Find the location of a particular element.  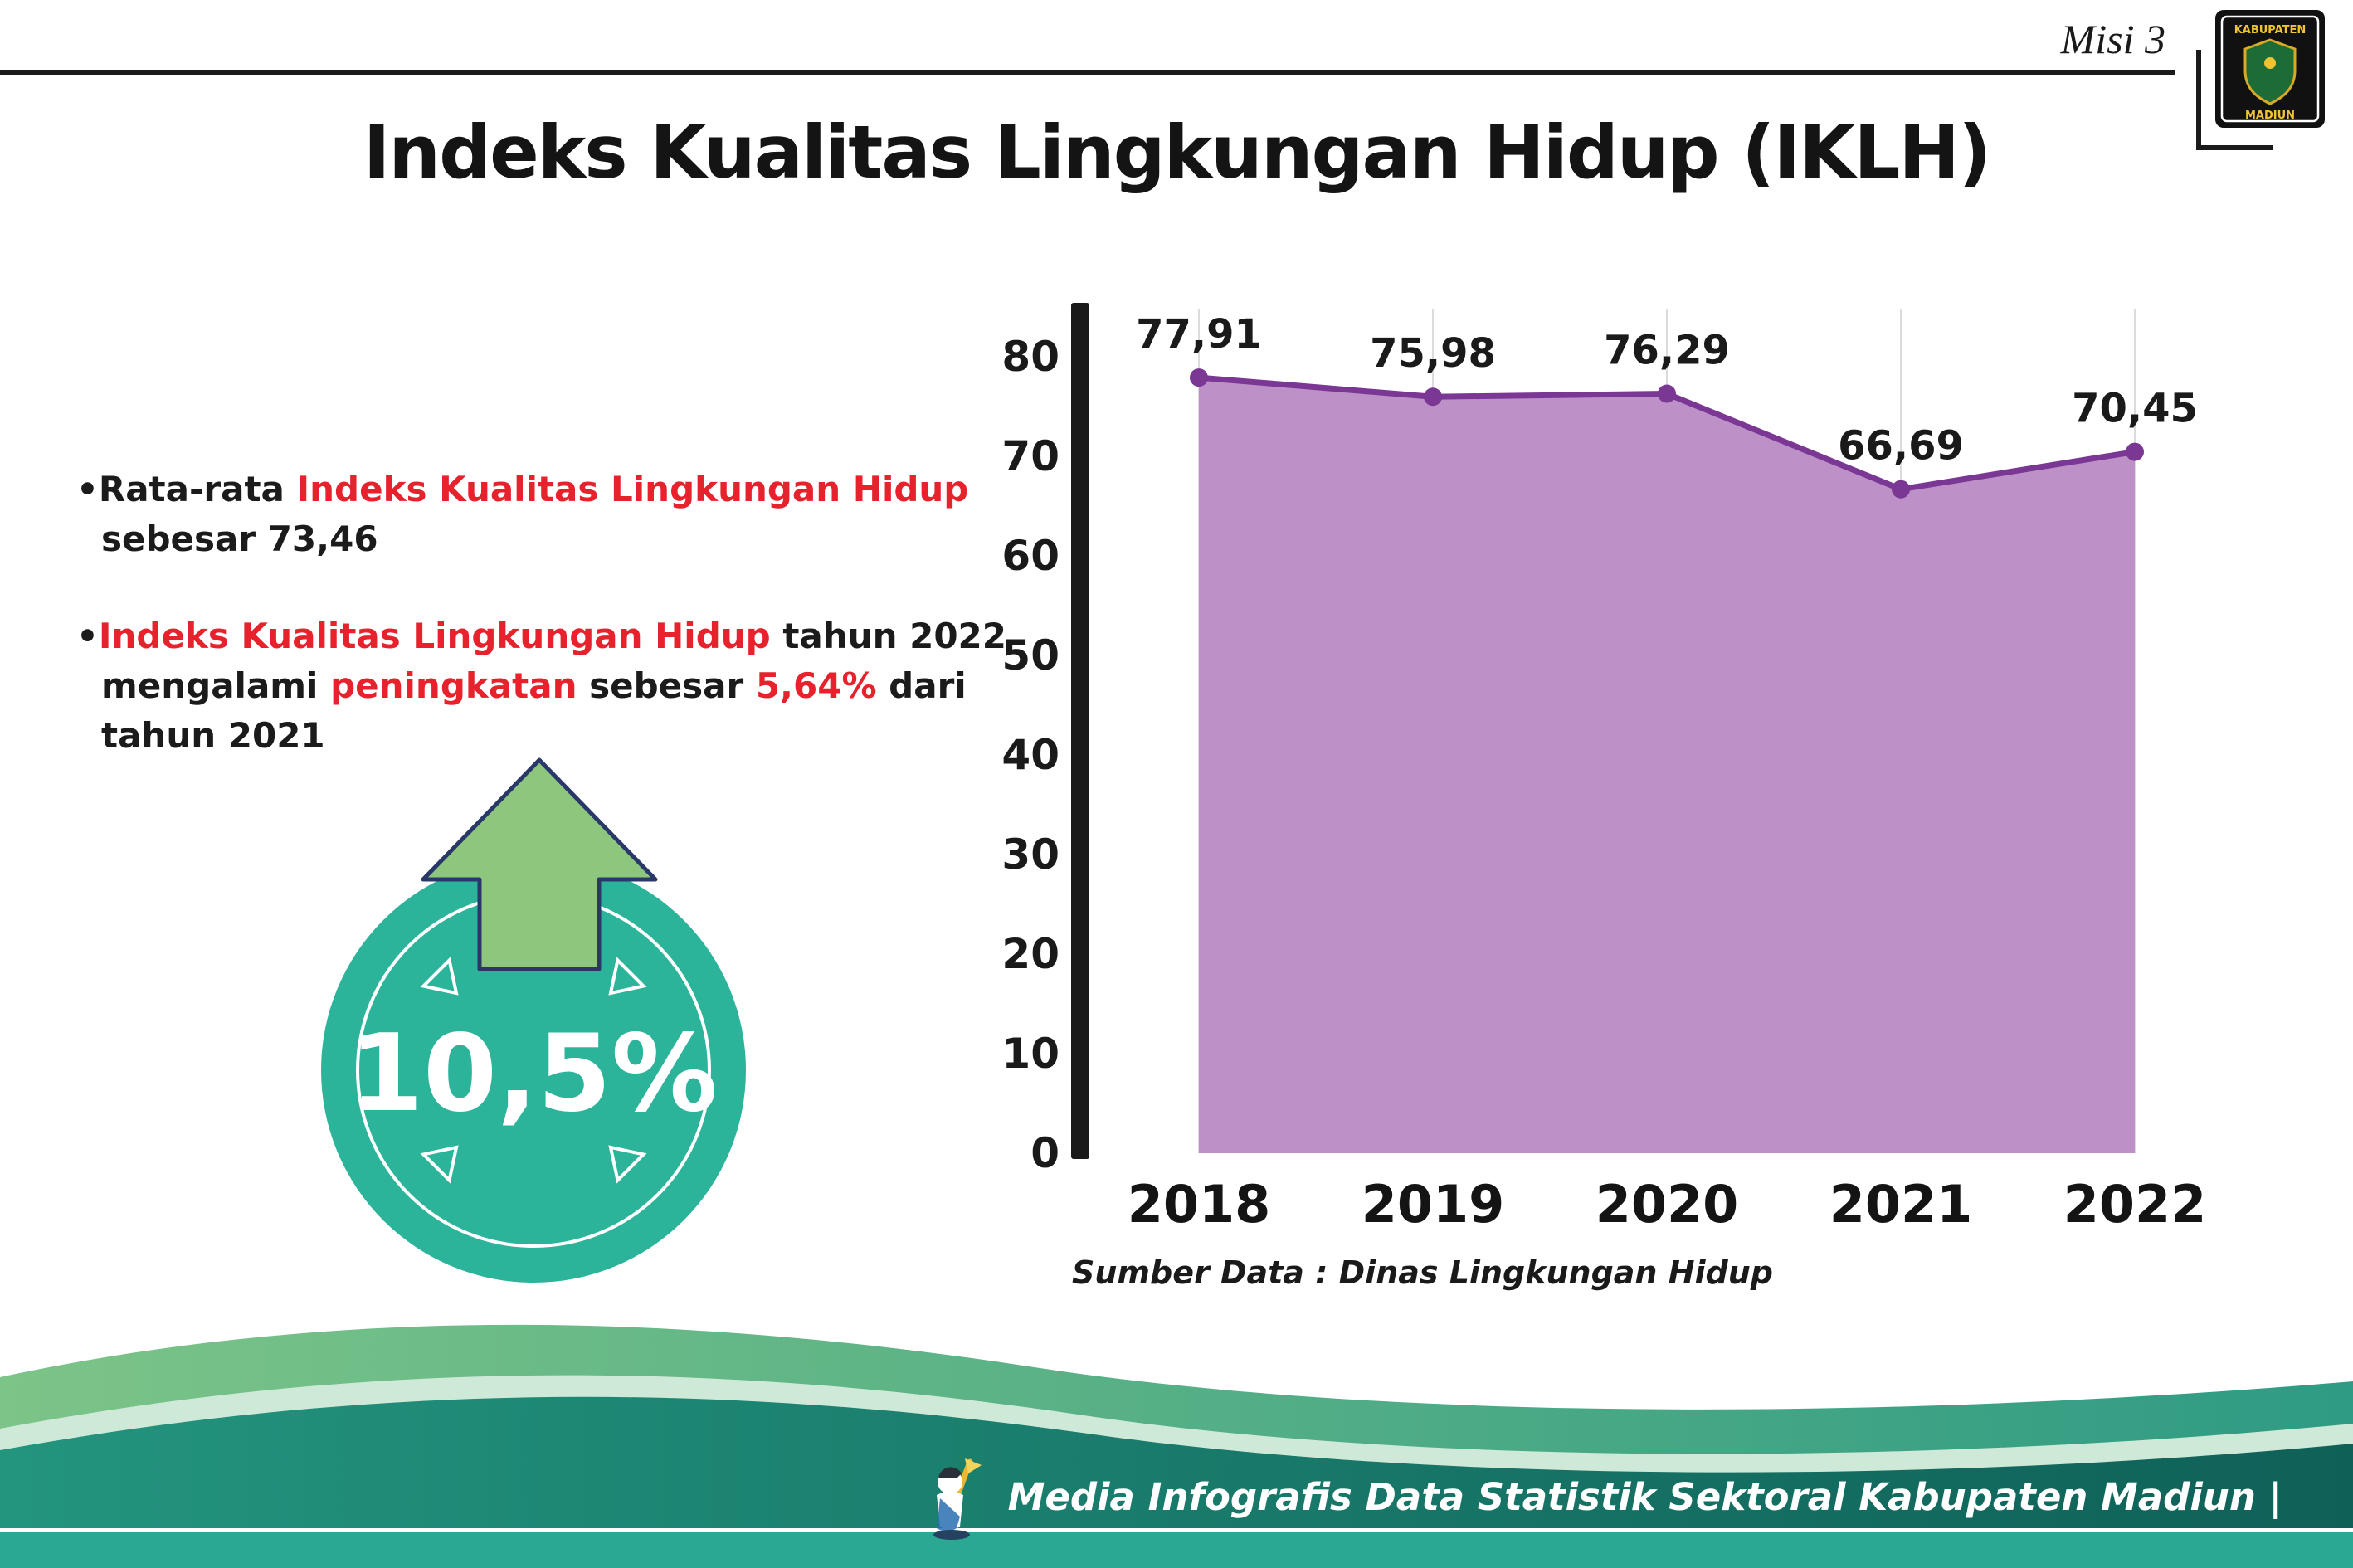

logo-corner-bracket is located at coordinates (2234, 100).